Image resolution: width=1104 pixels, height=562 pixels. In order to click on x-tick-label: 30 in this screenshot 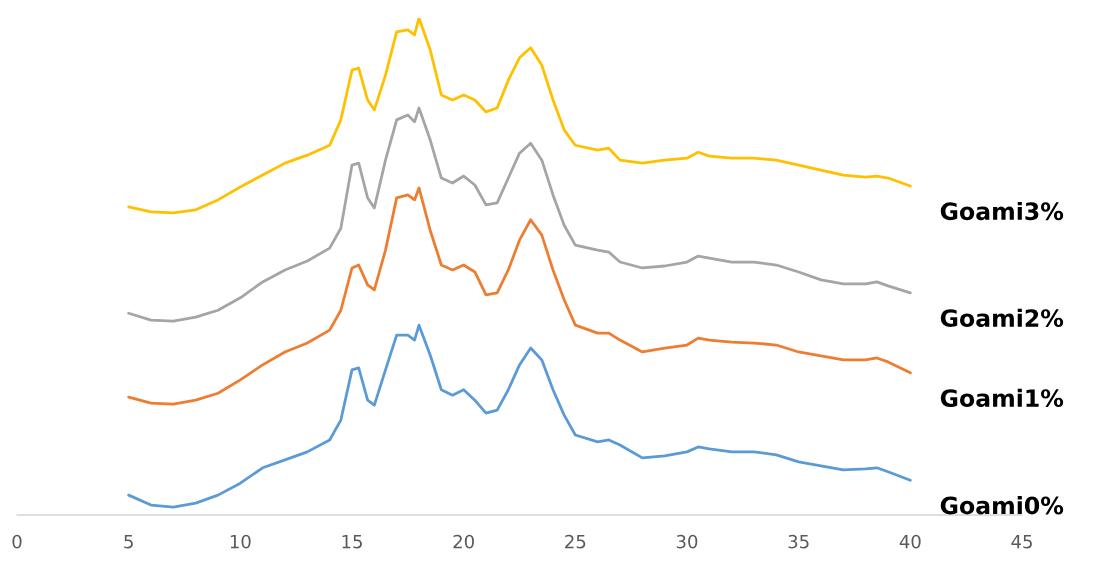, I will do `click(687, 541)`.